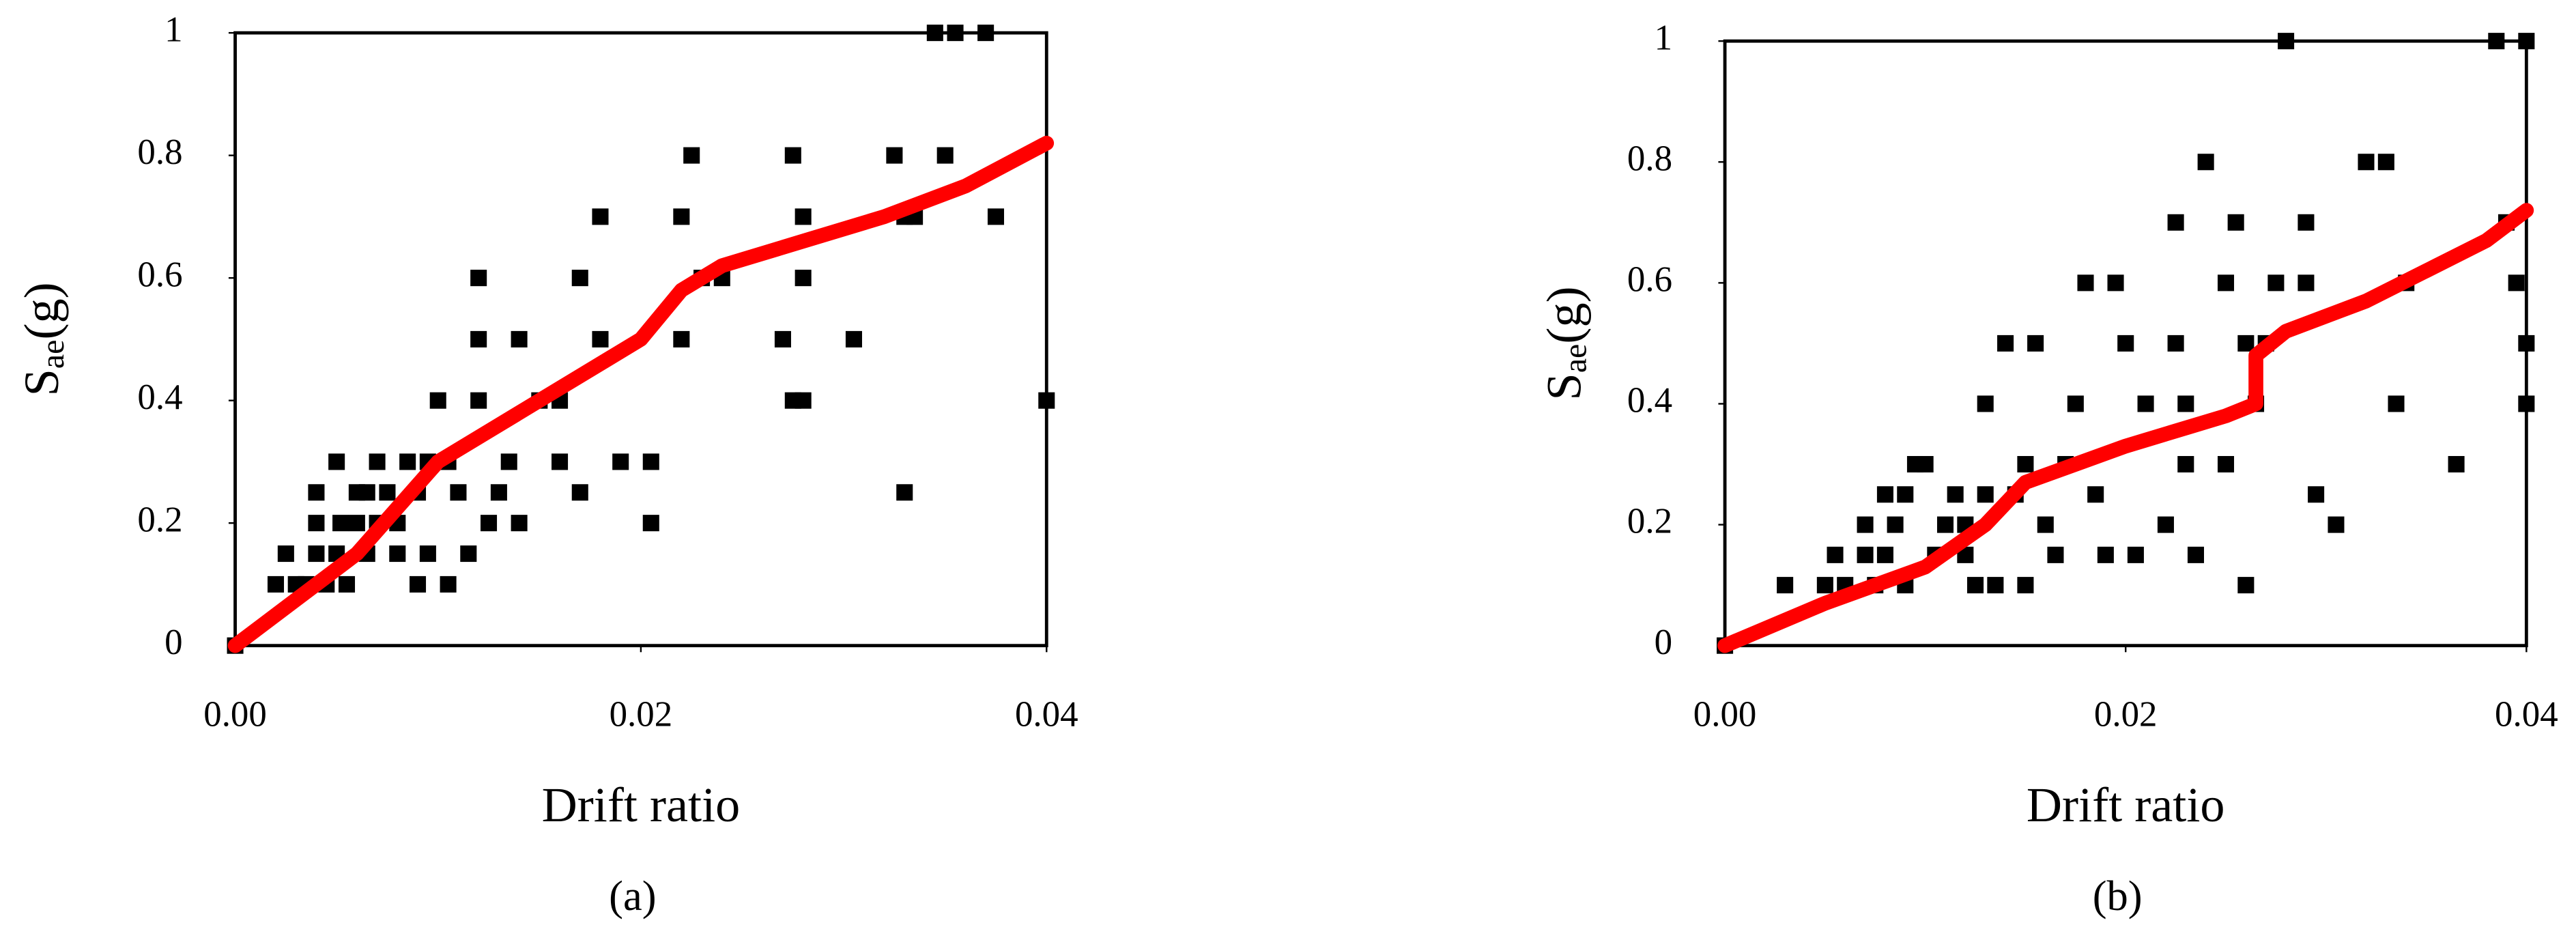 The image size is (2576, 938). I want to click on y-tick-label: 0.8, so click(1649, 158).